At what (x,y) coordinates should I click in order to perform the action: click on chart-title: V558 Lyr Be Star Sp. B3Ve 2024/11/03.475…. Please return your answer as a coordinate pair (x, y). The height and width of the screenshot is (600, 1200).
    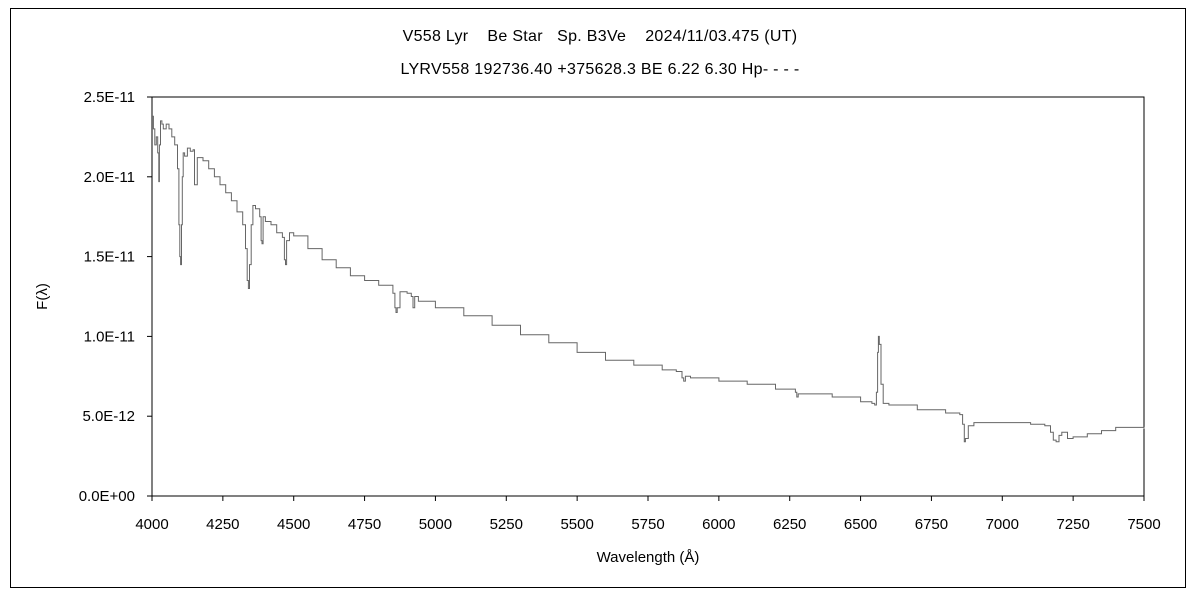
    Looking at the image, I should click on (600, 36).